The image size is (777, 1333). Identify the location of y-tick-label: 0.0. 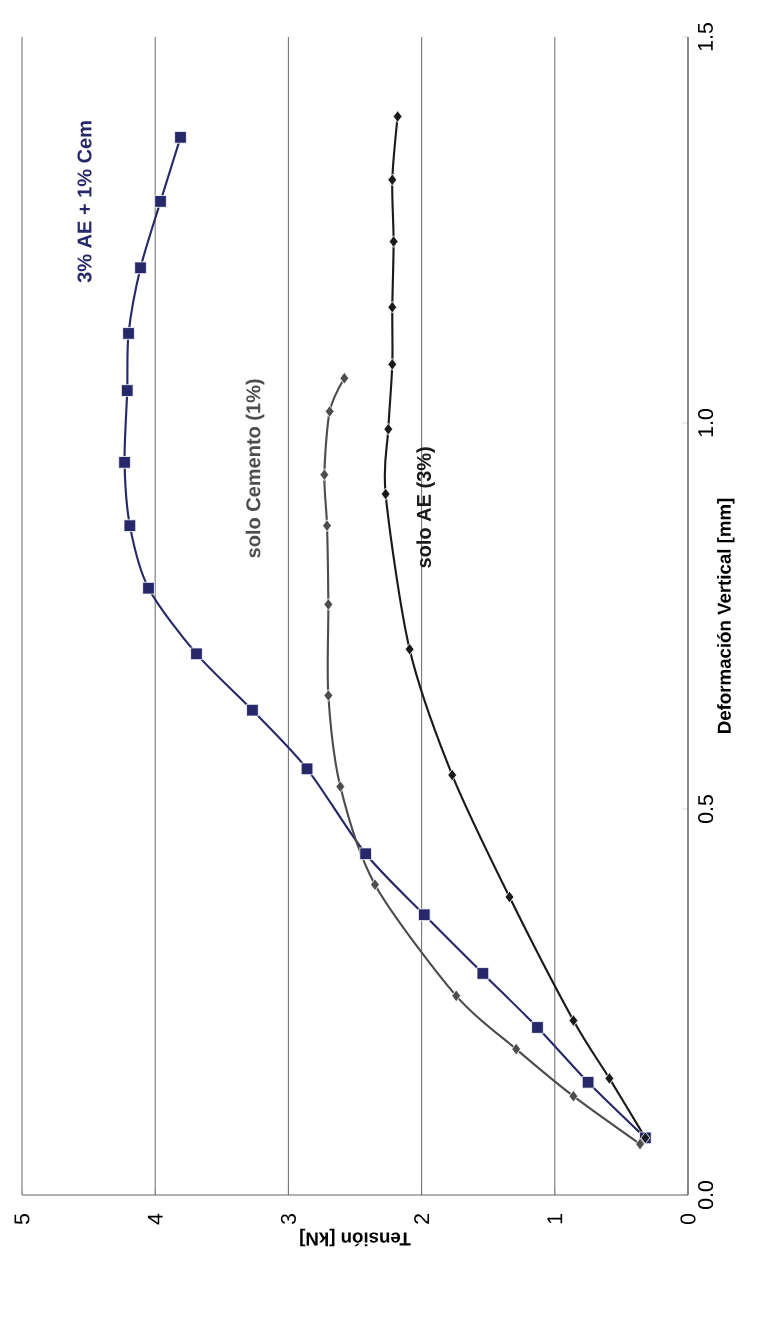
(706, 1195).